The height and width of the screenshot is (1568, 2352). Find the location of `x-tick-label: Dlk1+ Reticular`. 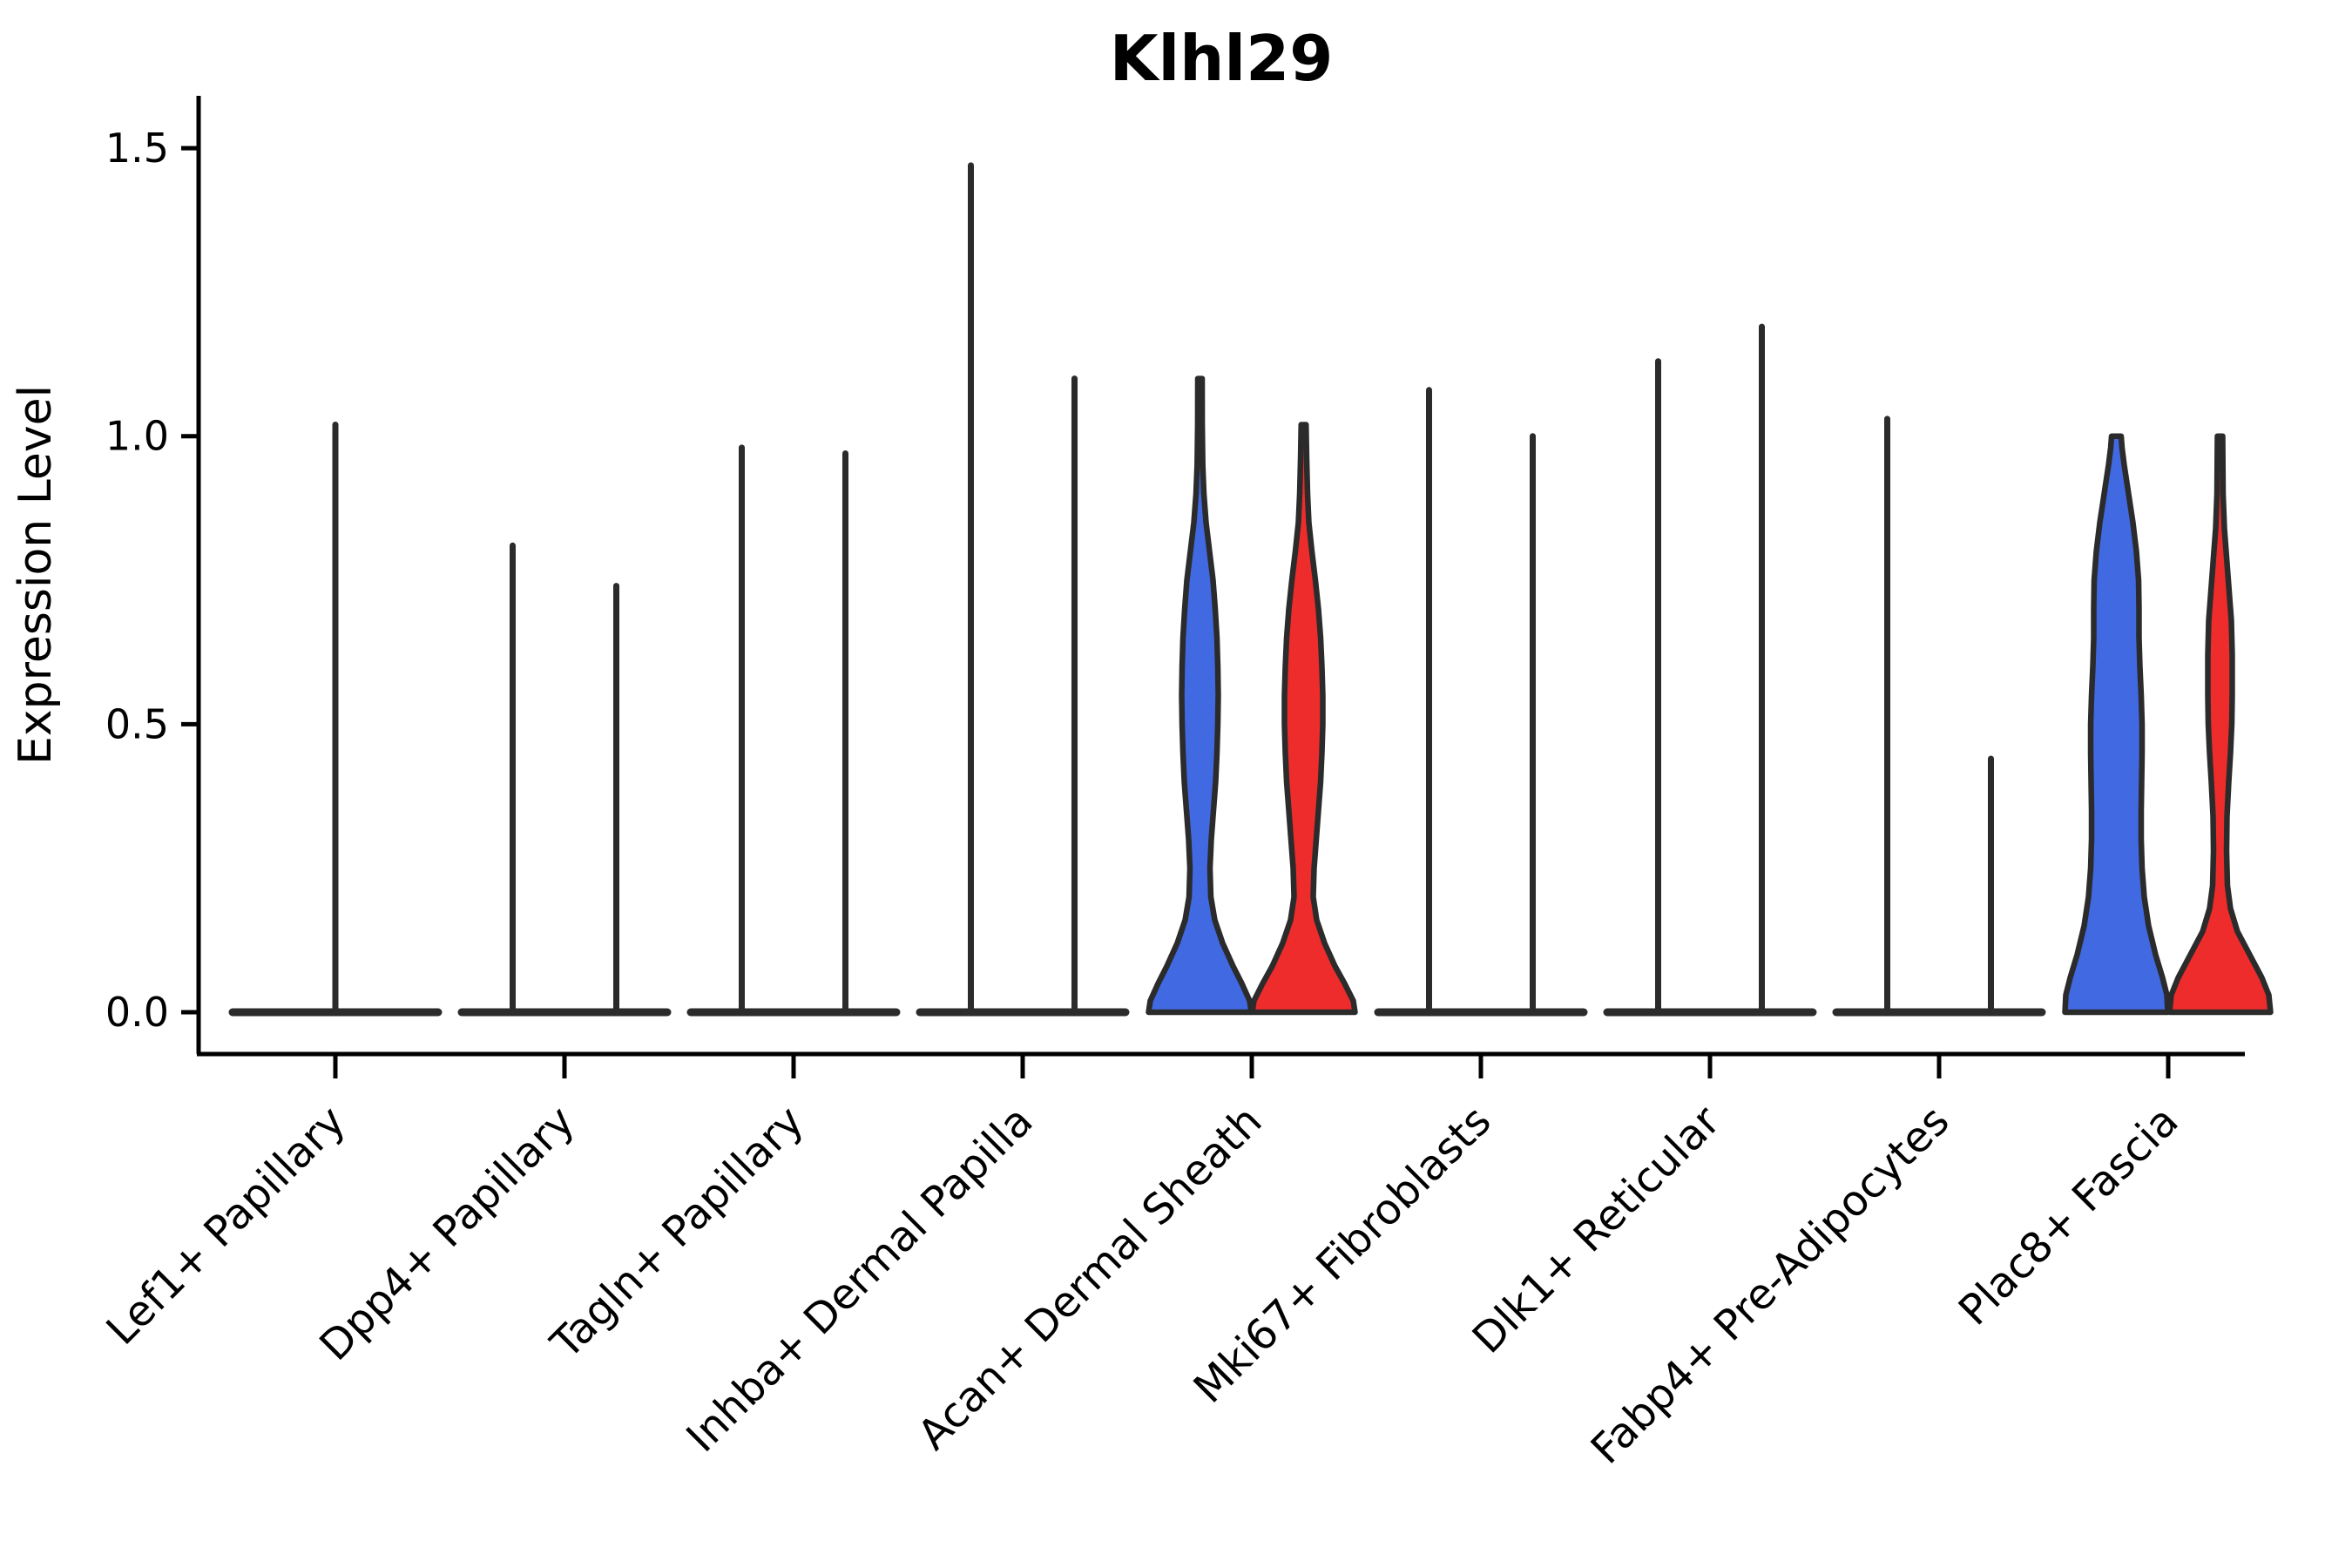

x-tick-label: Dlk1+ Reticular is located at coordinates (1596, 1230).